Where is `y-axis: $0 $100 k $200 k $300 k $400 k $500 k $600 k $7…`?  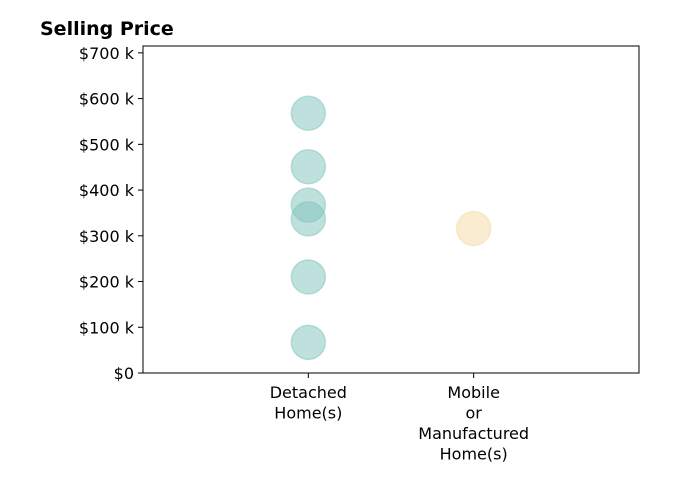 y-axis: $0 $100 k $200 k $300 k $400 k $500 k $600 k $7… is located at coordinates (111, 213).